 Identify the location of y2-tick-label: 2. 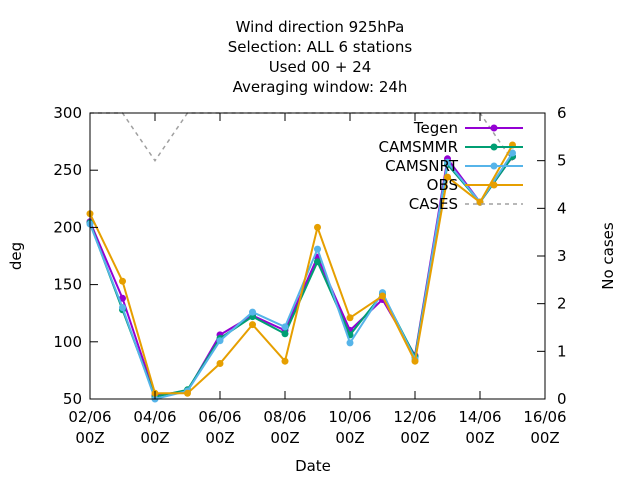
(562, 304).